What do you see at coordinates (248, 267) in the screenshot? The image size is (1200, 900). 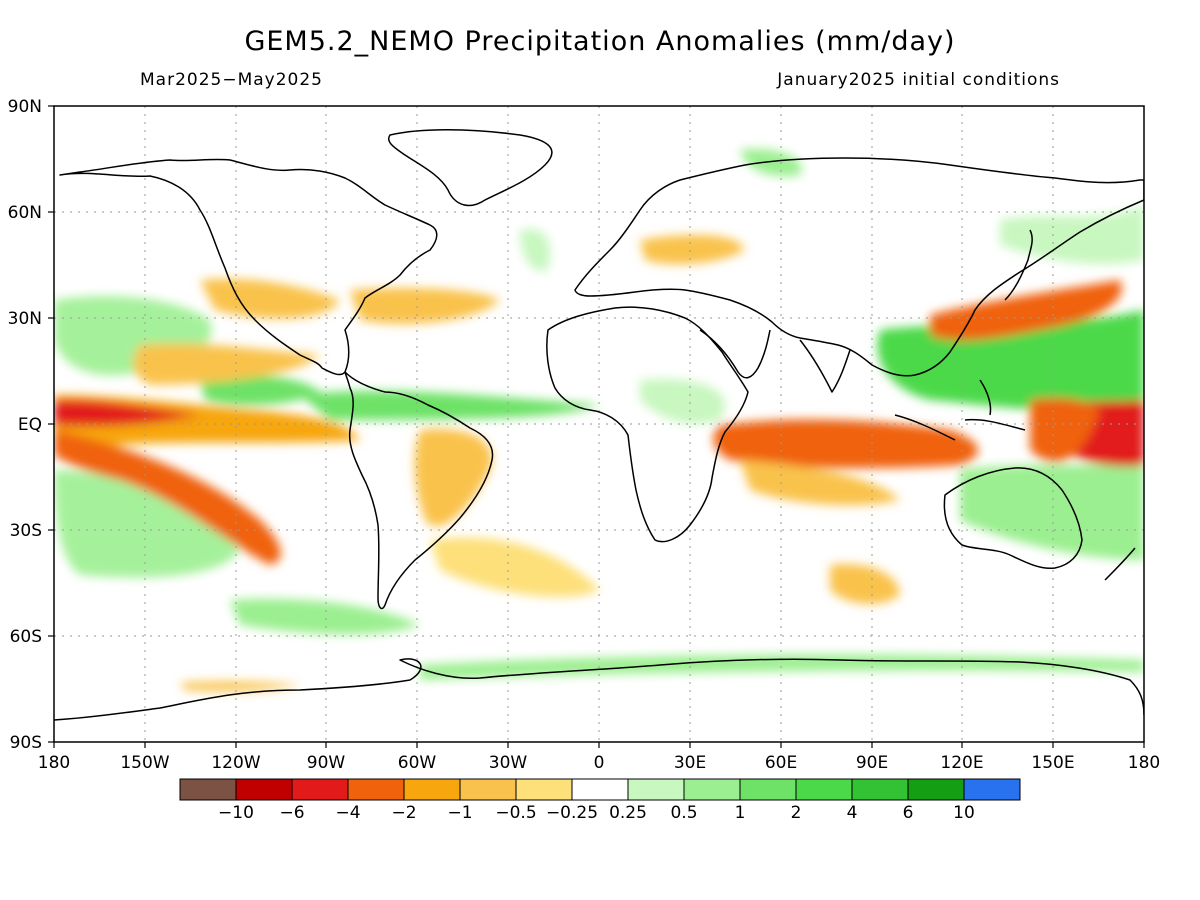 I see `coast-north-america` at bounding box center [248, 267].